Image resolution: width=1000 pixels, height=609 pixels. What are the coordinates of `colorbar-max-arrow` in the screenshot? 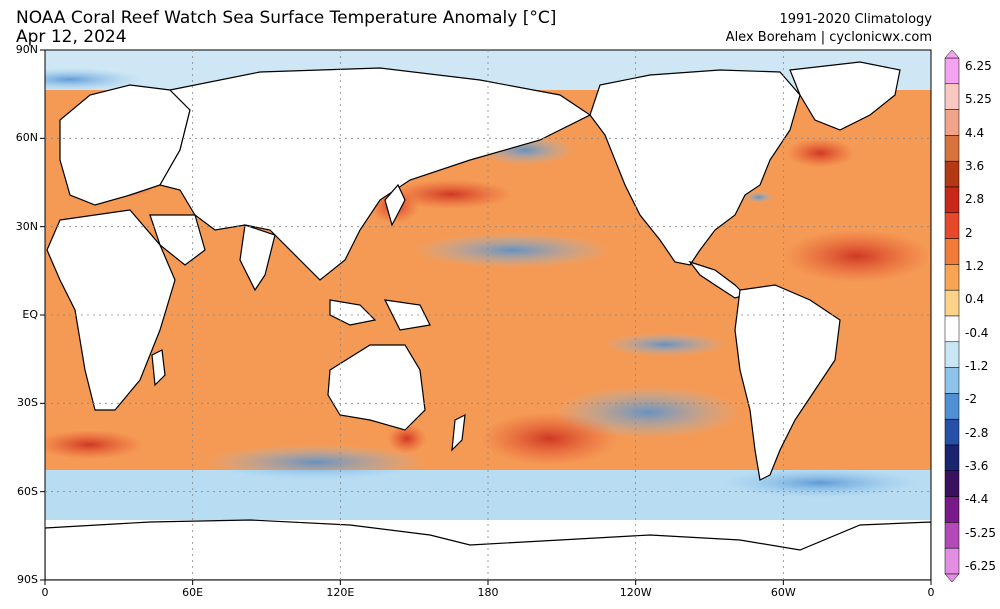 It's located at (952, 54).